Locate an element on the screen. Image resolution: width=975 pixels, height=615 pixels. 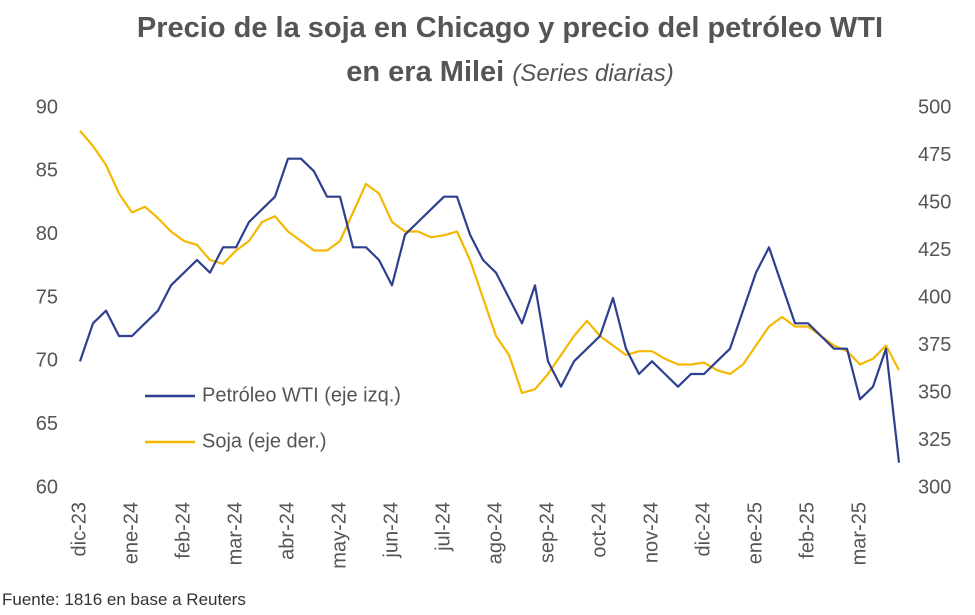
y2-tick-label: 475 is located at coordinates (934, 155).